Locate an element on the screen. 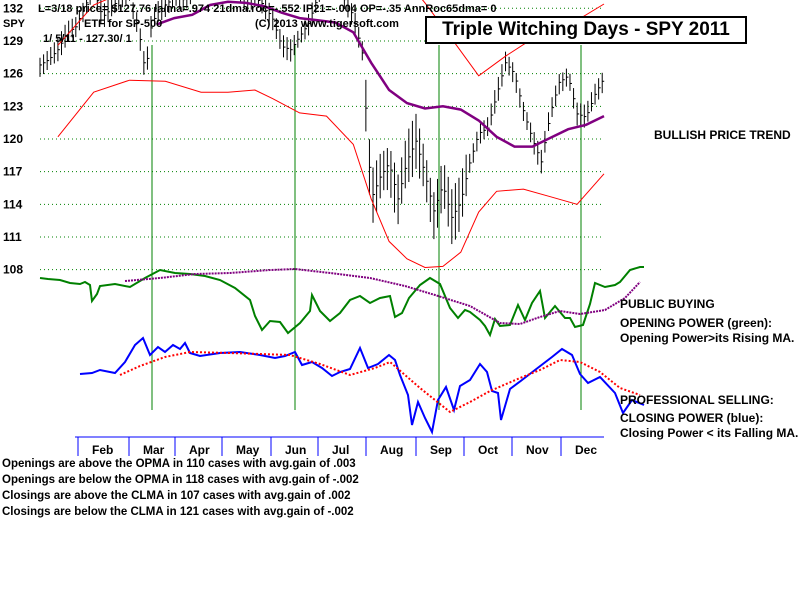 Image resolution: width=800 pixels, height=600 pixels. closing-power-title: CLOSING POWER (blue): is located at coordinates (692, 418).